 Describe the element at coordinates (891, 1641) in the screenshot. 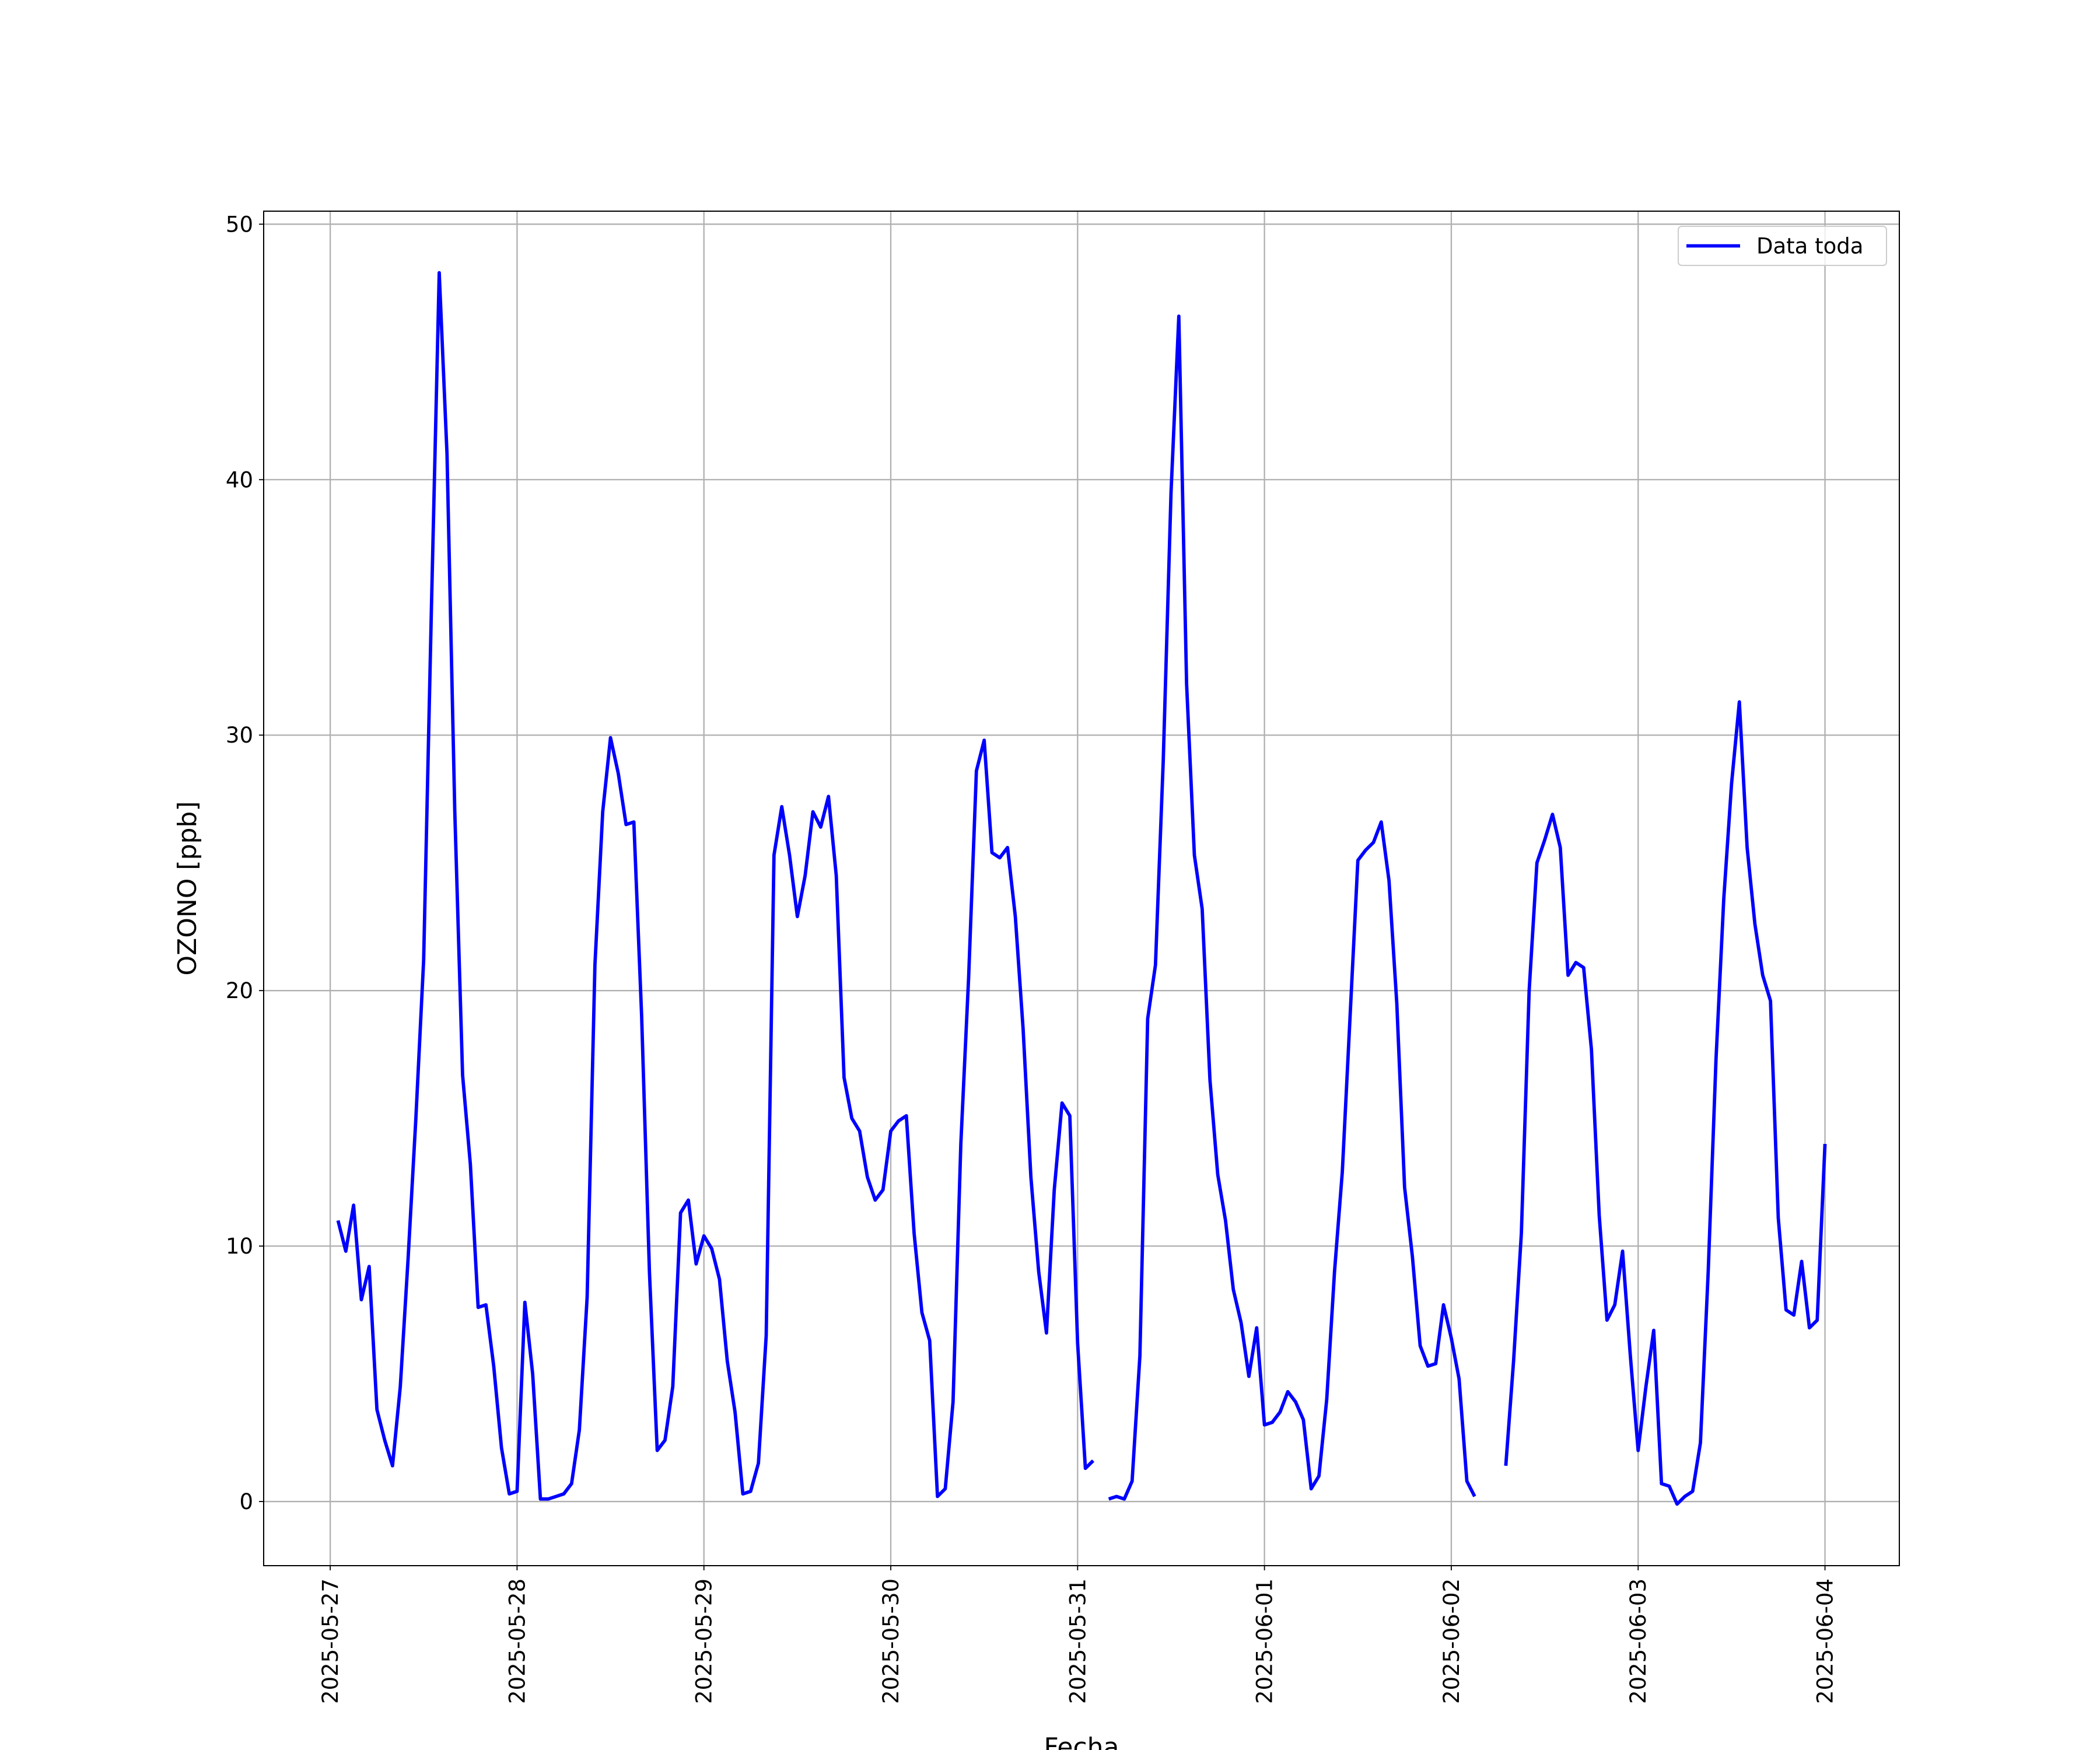

I see `x-tick-label: 2025-05-30` at that location.